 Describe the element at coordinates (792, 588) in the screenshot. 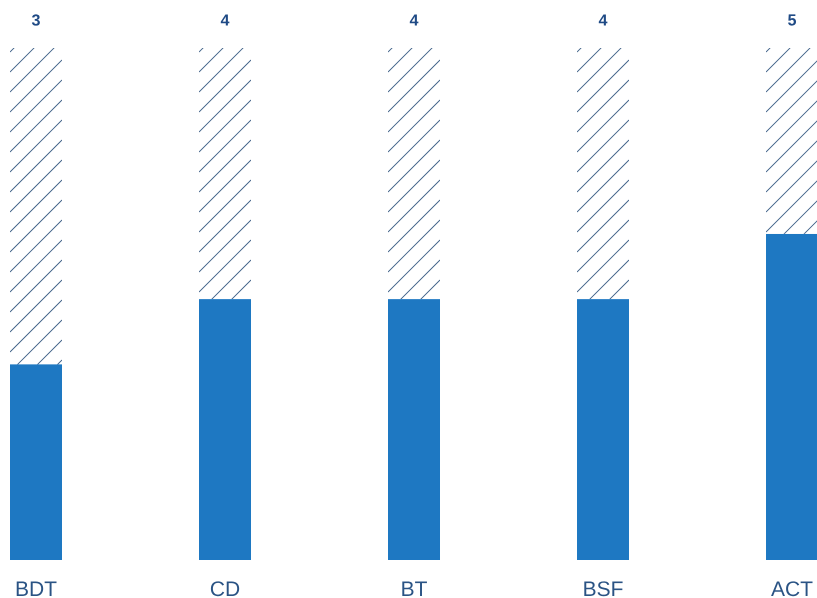

I see `x-tick-label: ACT` at that location.